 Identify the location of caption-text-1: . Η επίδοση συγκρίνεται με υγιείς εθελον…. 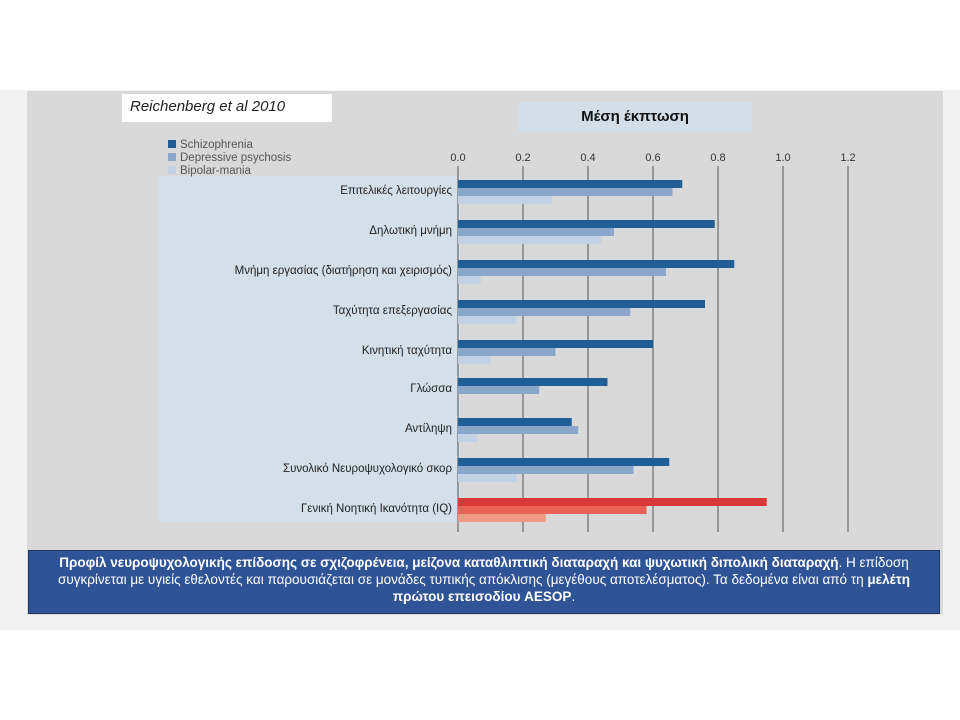
(483, 571).